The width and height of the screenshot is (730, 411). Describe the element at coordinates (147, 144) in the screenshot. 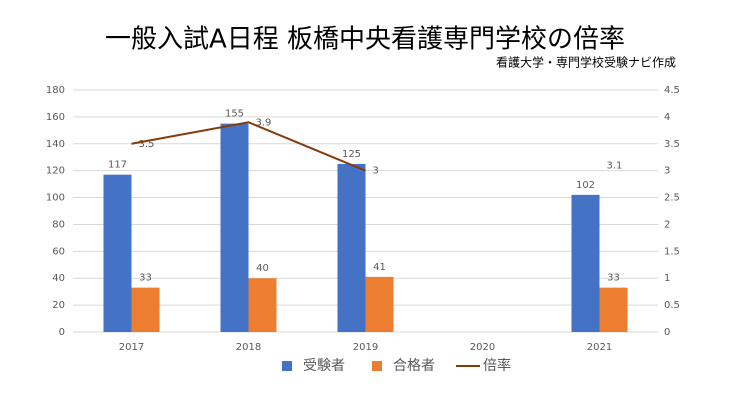

I see `line-value-label: 3.5` at that location.